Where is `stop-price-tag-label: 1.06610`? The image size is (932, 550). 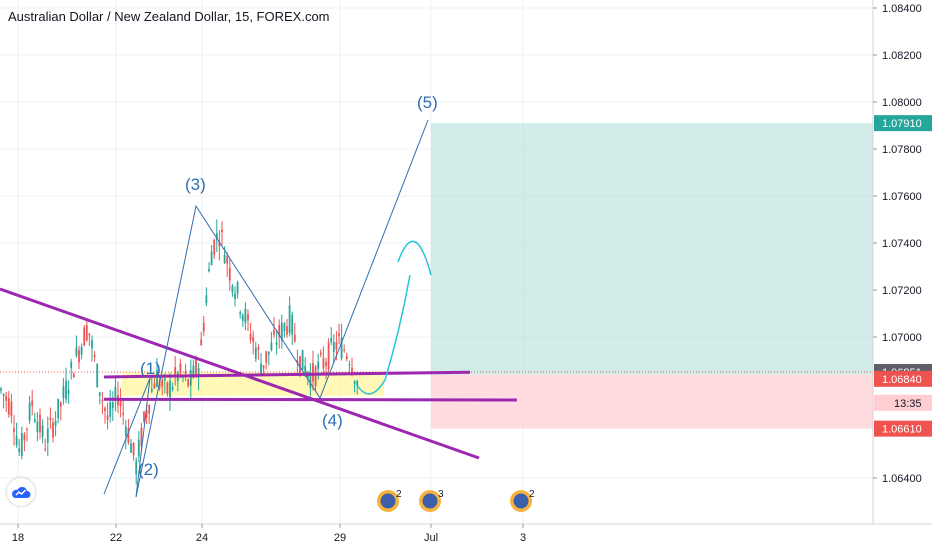 stop-price-tag-label: 1.06610 is located at coordinates (902, 430).